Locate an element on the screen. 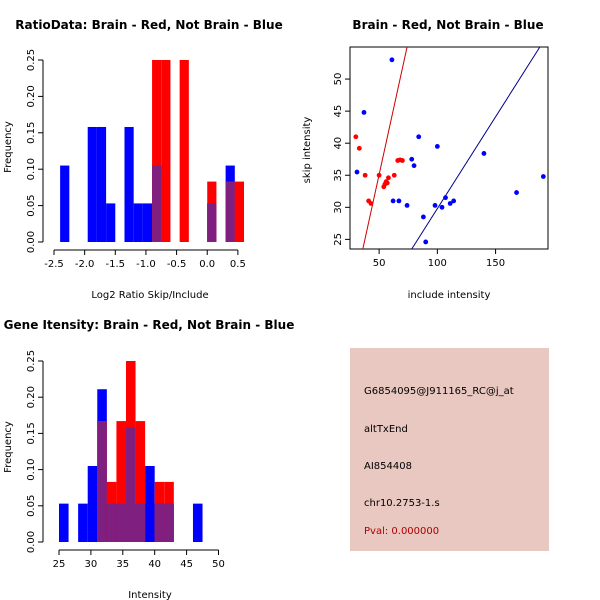  scatter-xlabel: include intensity is located at coordinates (449, 295).